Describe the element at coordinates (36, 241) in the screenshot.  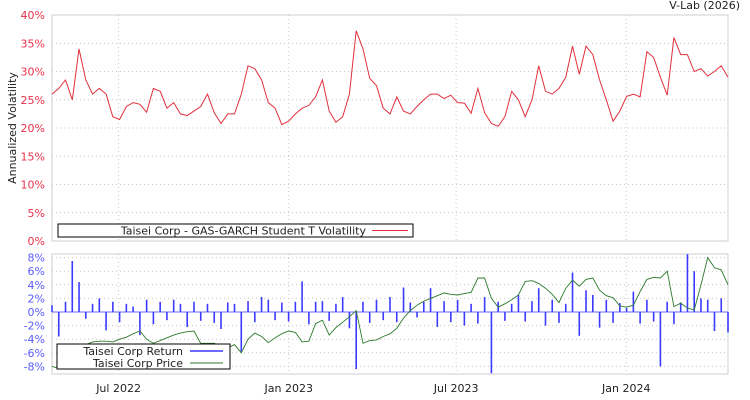
I see `top-y-tick-label: 0%` at that location.